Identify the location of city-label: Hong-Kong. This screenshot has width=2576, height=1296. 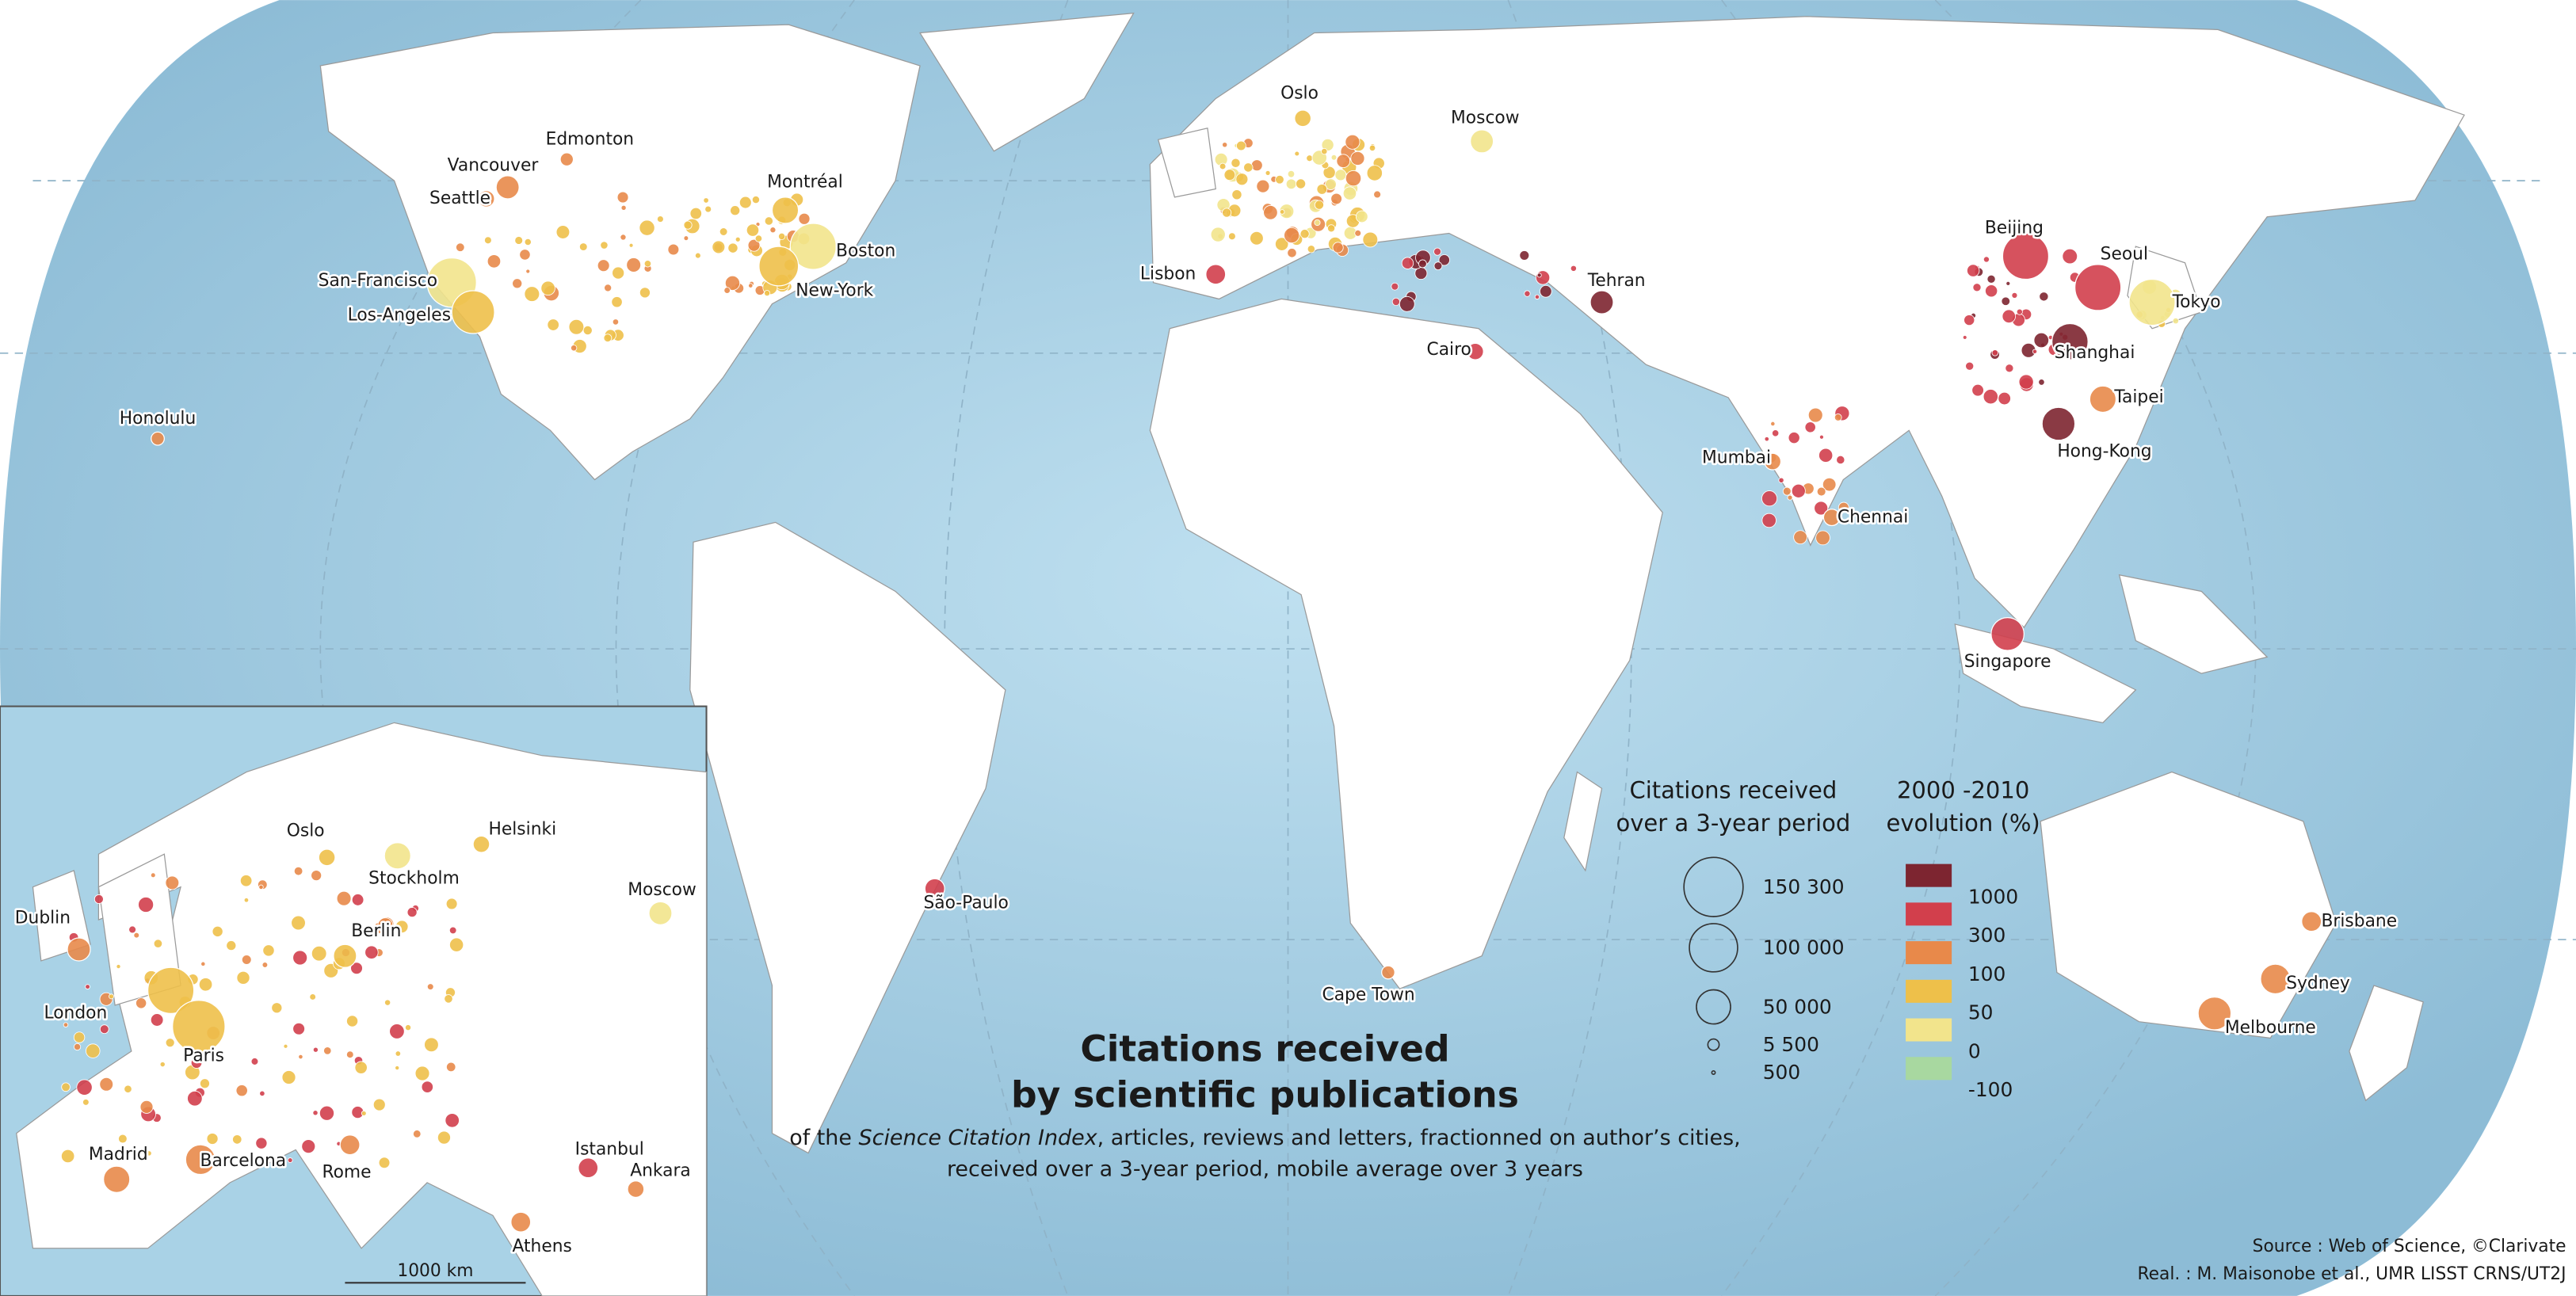
(2104, 451).